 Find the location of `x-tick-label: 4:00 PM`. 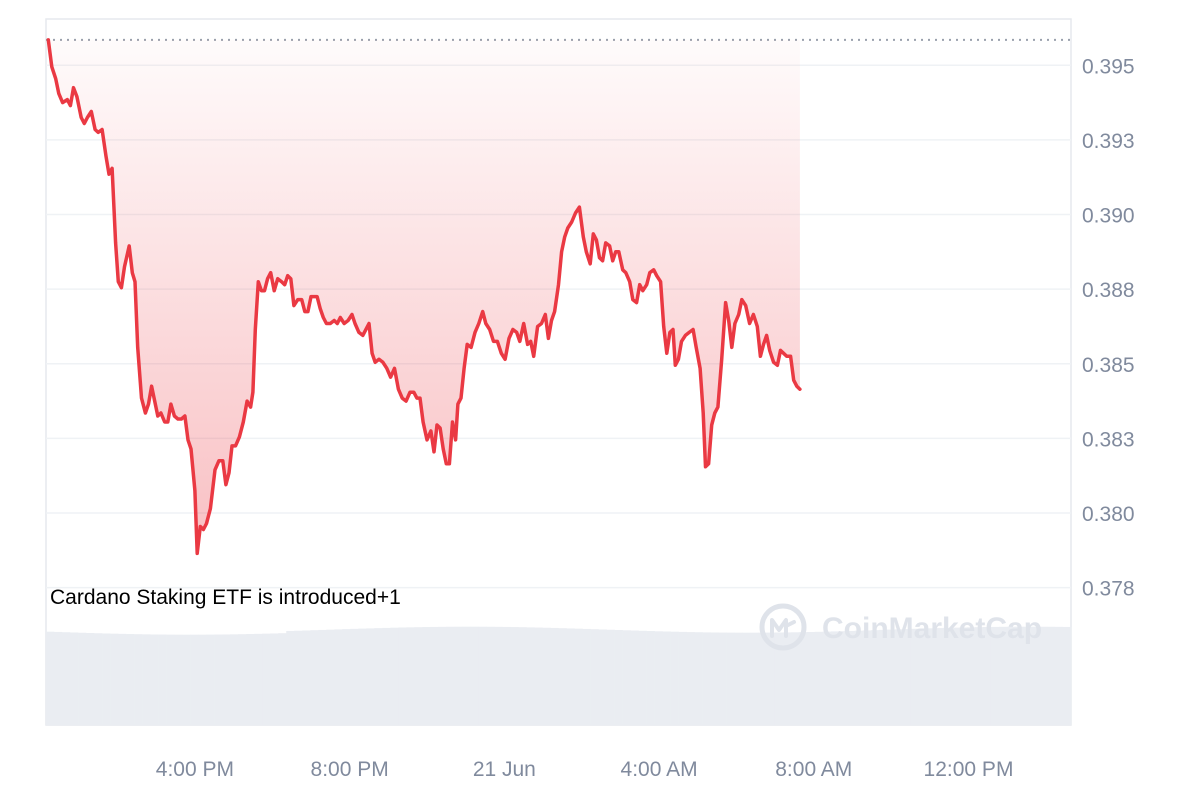

x-tick-label: 4:00 PM is located at coordinates (195, 769).